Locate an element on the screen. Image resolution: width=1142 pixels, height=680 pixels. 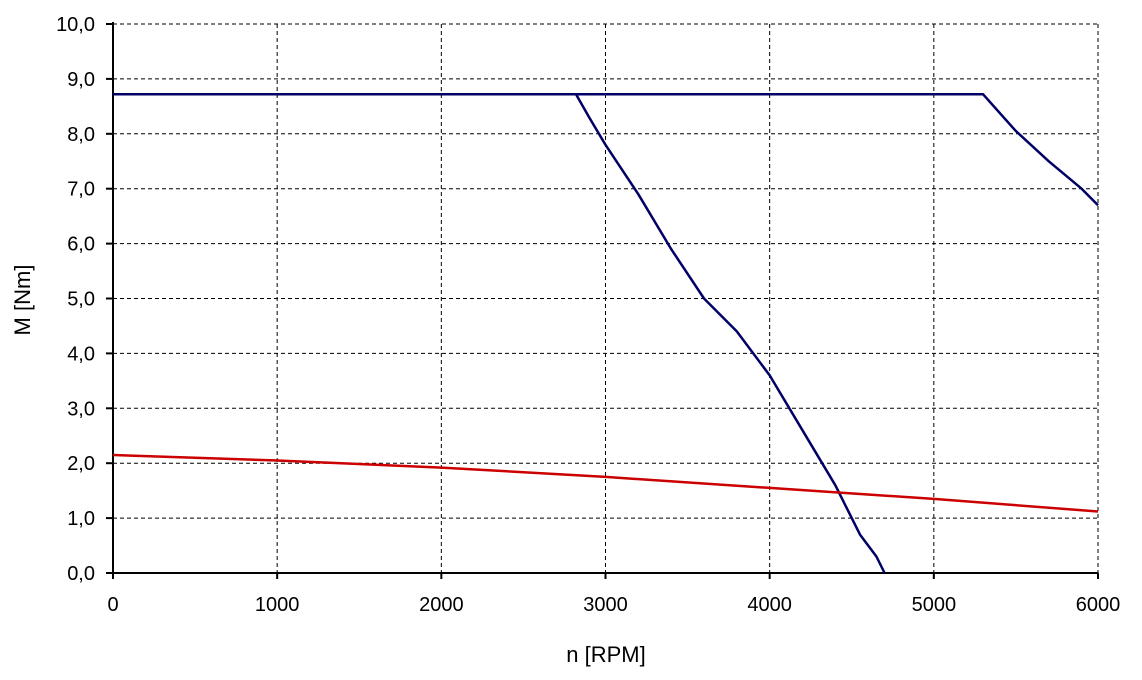
x-tick-label: 0 is located at coordinates (112, 605).